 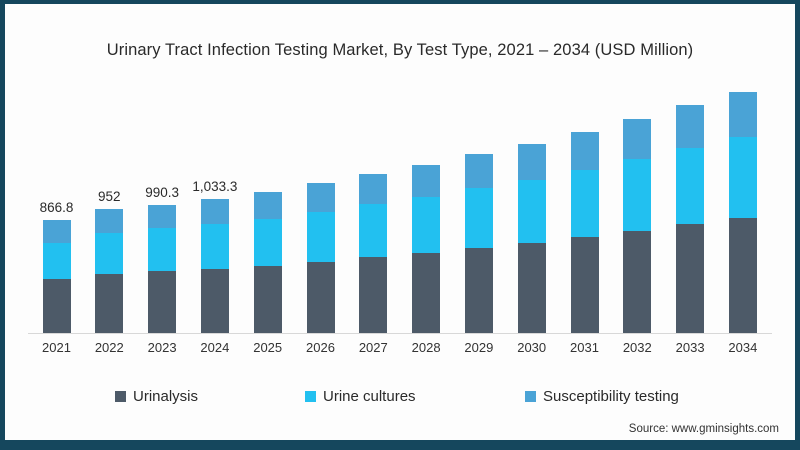 I want to click on legend-label-susceptibility-testing: Susceptibility testing, so click(x=611, y=396).